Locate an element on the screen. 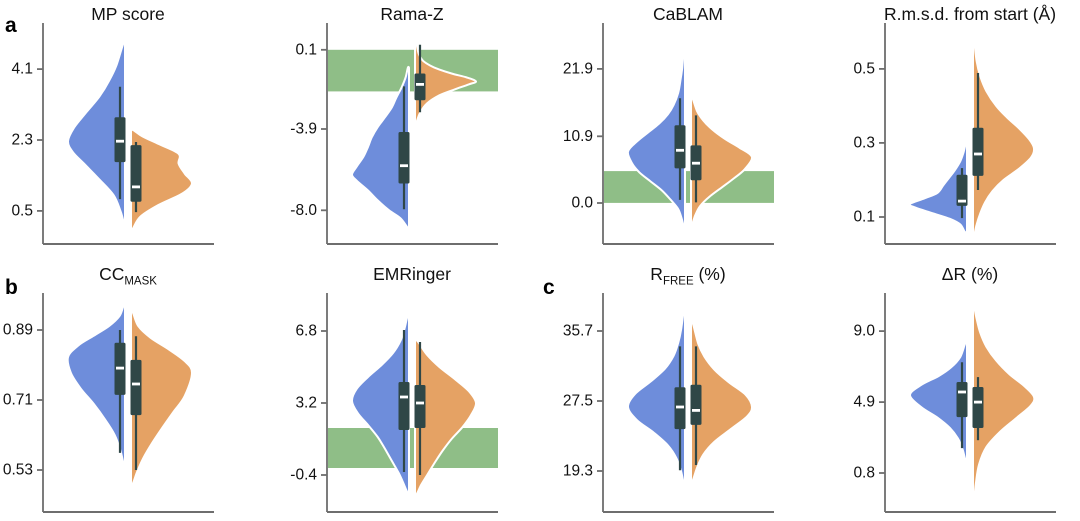  violin-plot-delta-r: 9.0 4.9 0.8 is located at coordinates (954, 403).